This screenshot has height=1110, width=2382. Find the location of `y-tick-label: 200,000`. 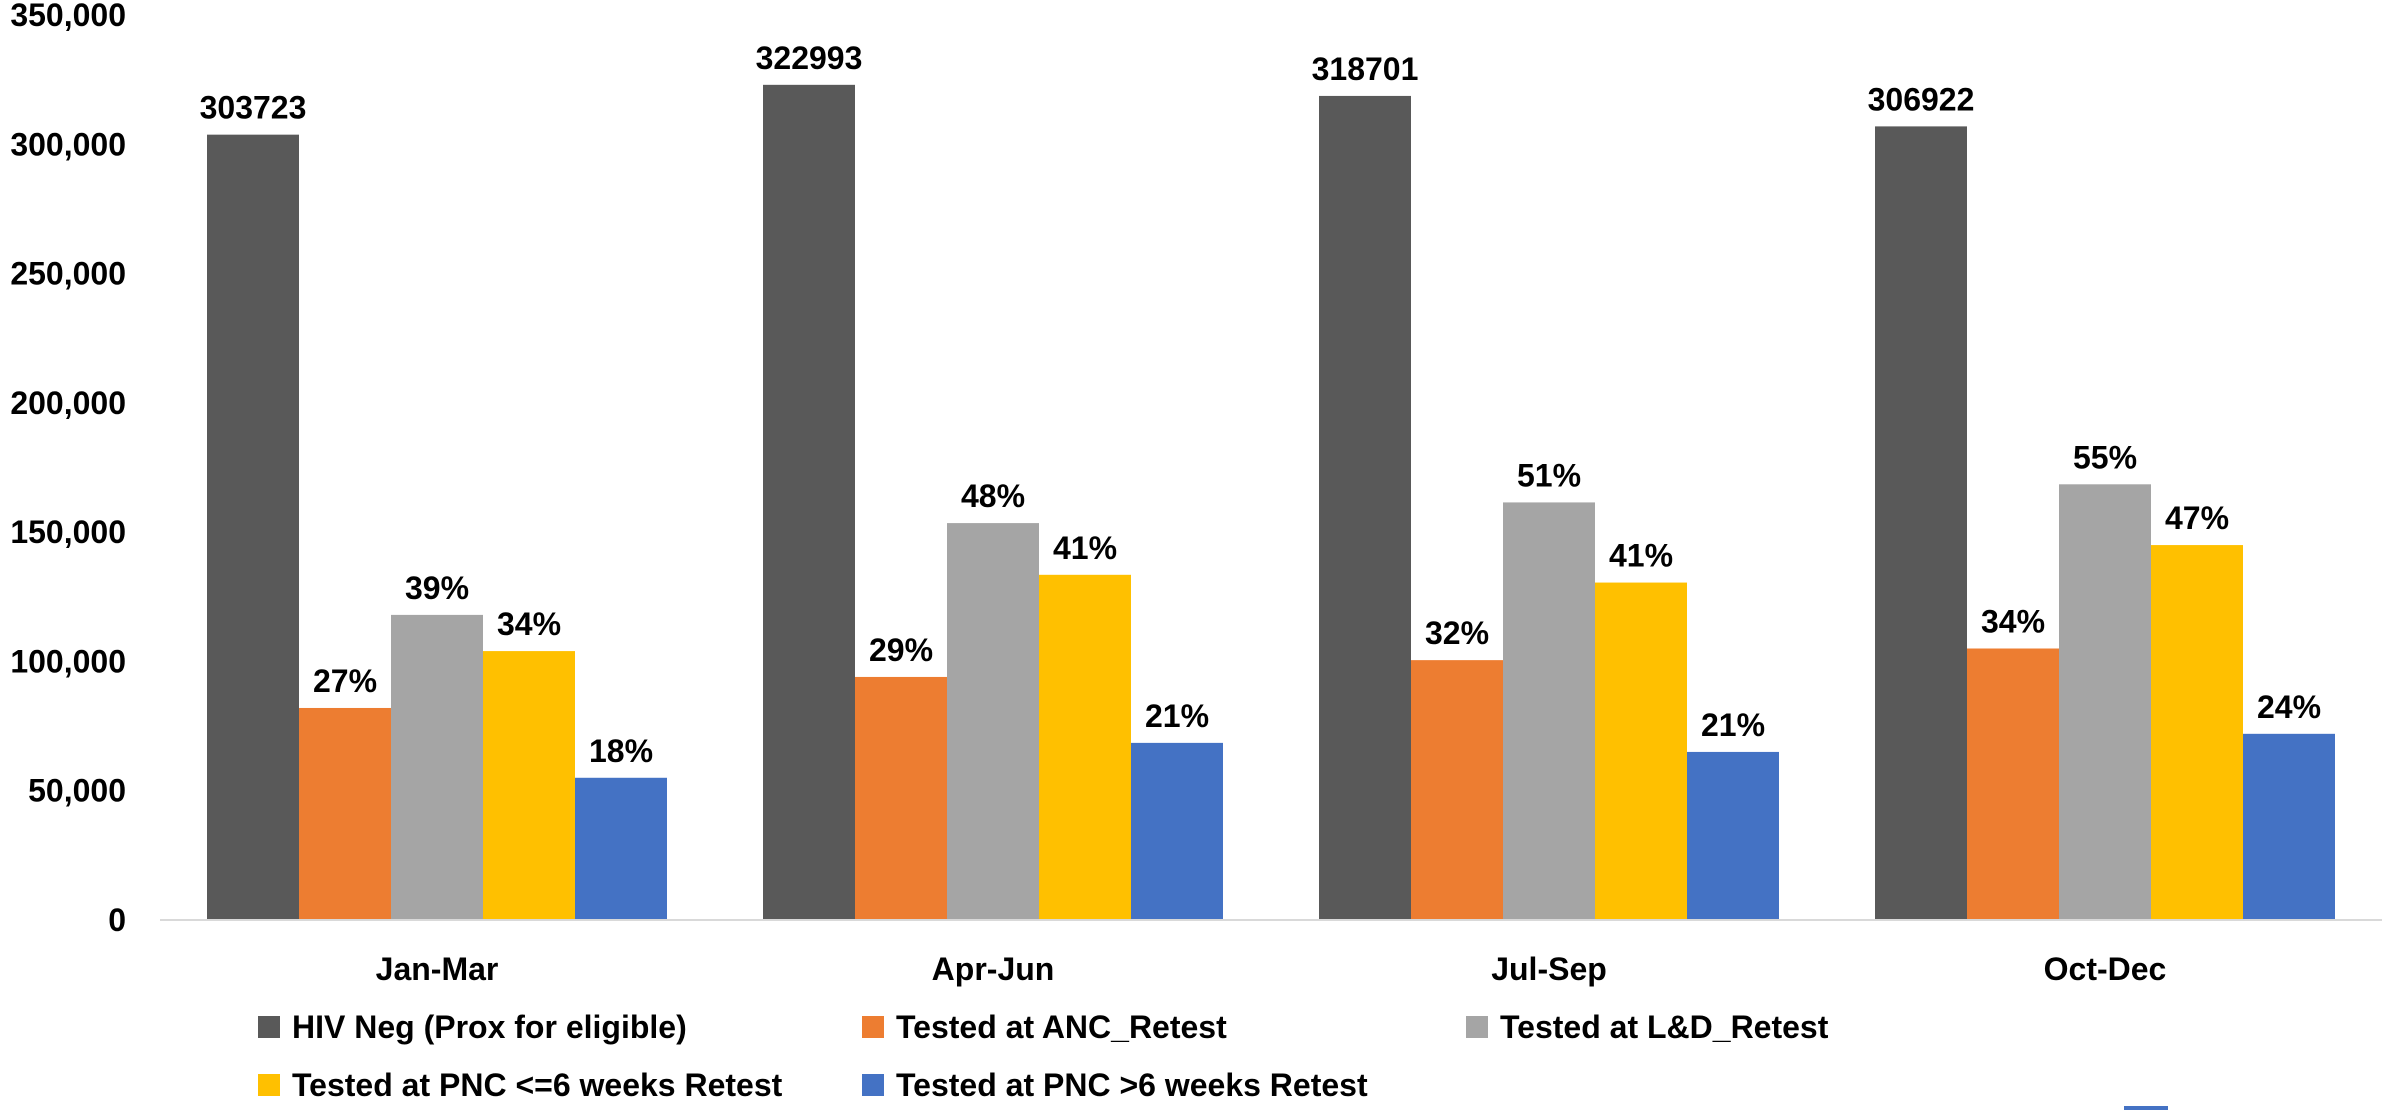

y-tick-label: 200,000 is located at coordinates (68, 403).